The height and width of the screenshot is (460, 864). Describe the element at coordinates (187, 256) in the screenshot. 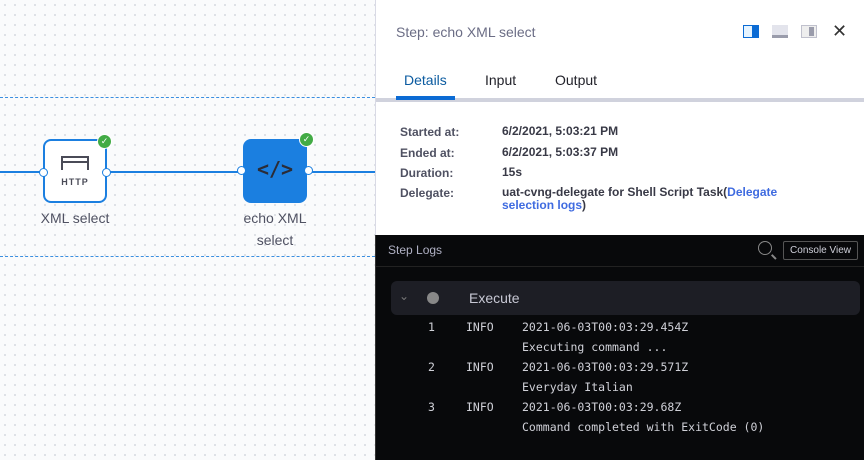

I see `stage-border-bottom` at that location.